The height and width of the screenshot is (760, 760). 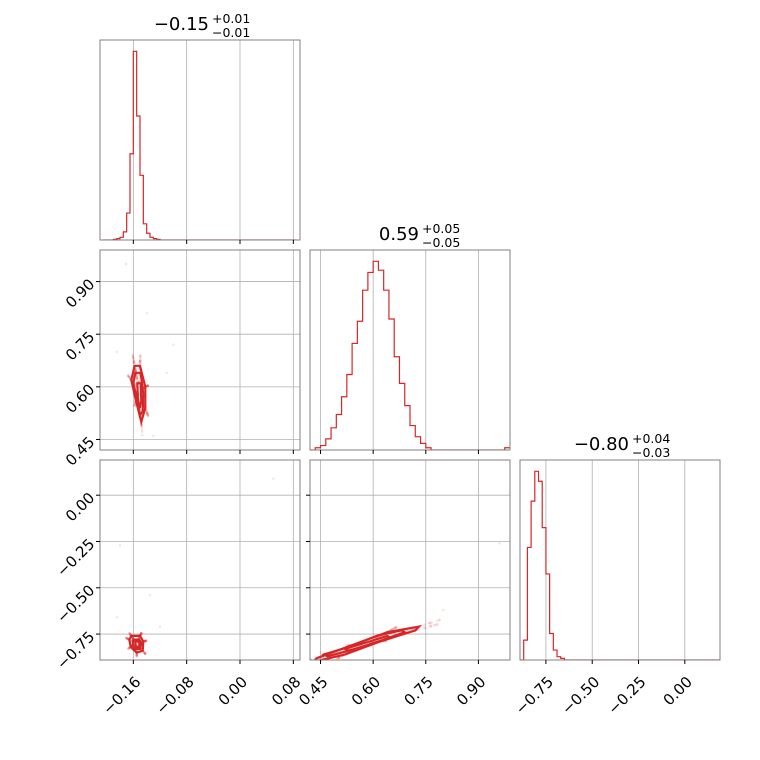 I want to click on title-err-minus: −0.03, so click(x=651, y=452).